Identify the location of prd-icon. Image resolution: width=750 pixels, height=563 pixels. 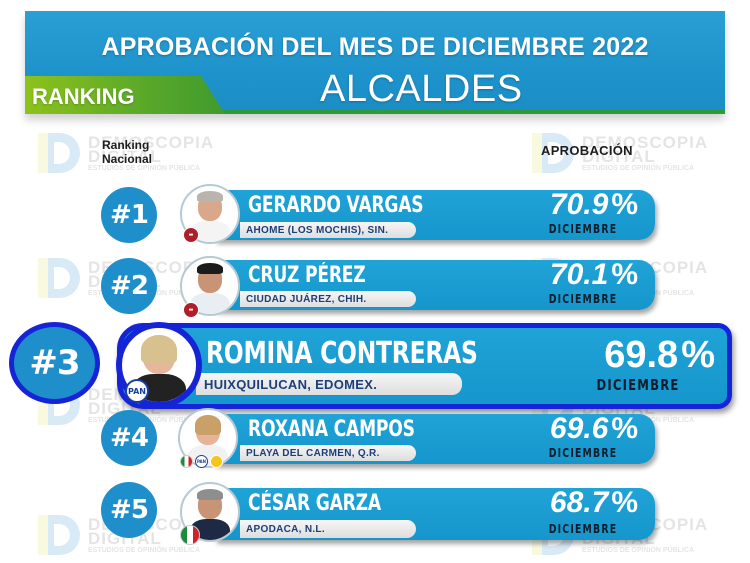
(216, 461).